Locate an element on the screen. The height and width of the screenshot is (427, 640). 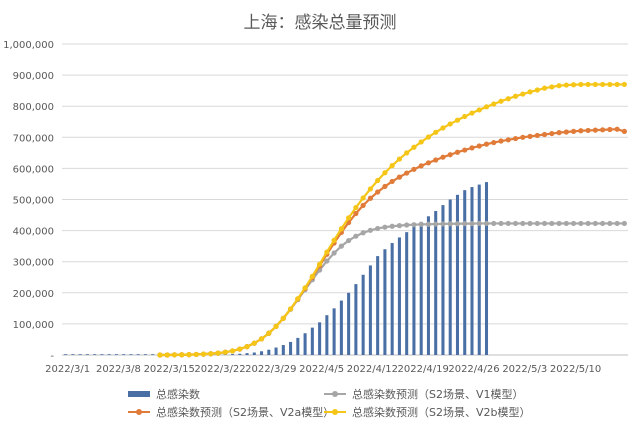
y-tick-label: 300,000 is located at coordinates (33, 263).